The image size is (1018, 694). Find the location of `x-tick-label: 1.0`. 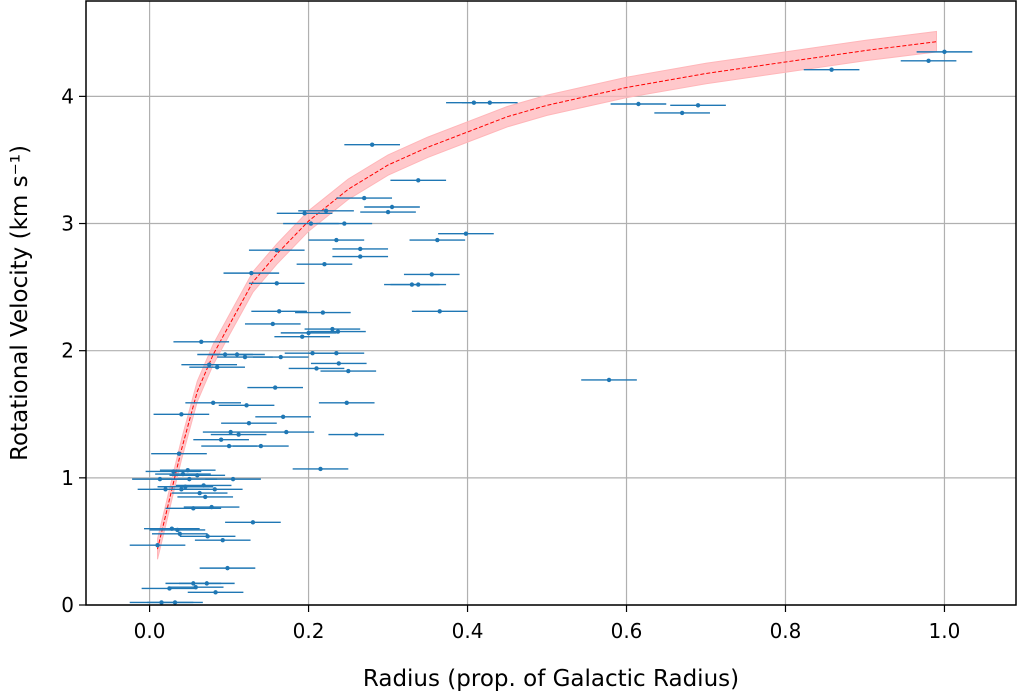

x-tick-label: 1.0 is located at coordinates (945, 631).